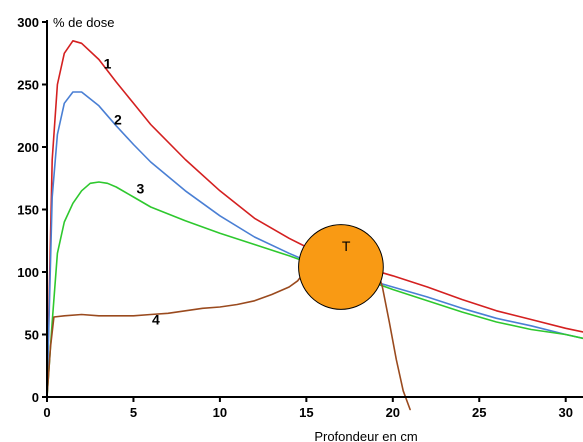 This screenshot has width=583, height=442. I want to click on y-tick-label: 300, so click(28, 22).